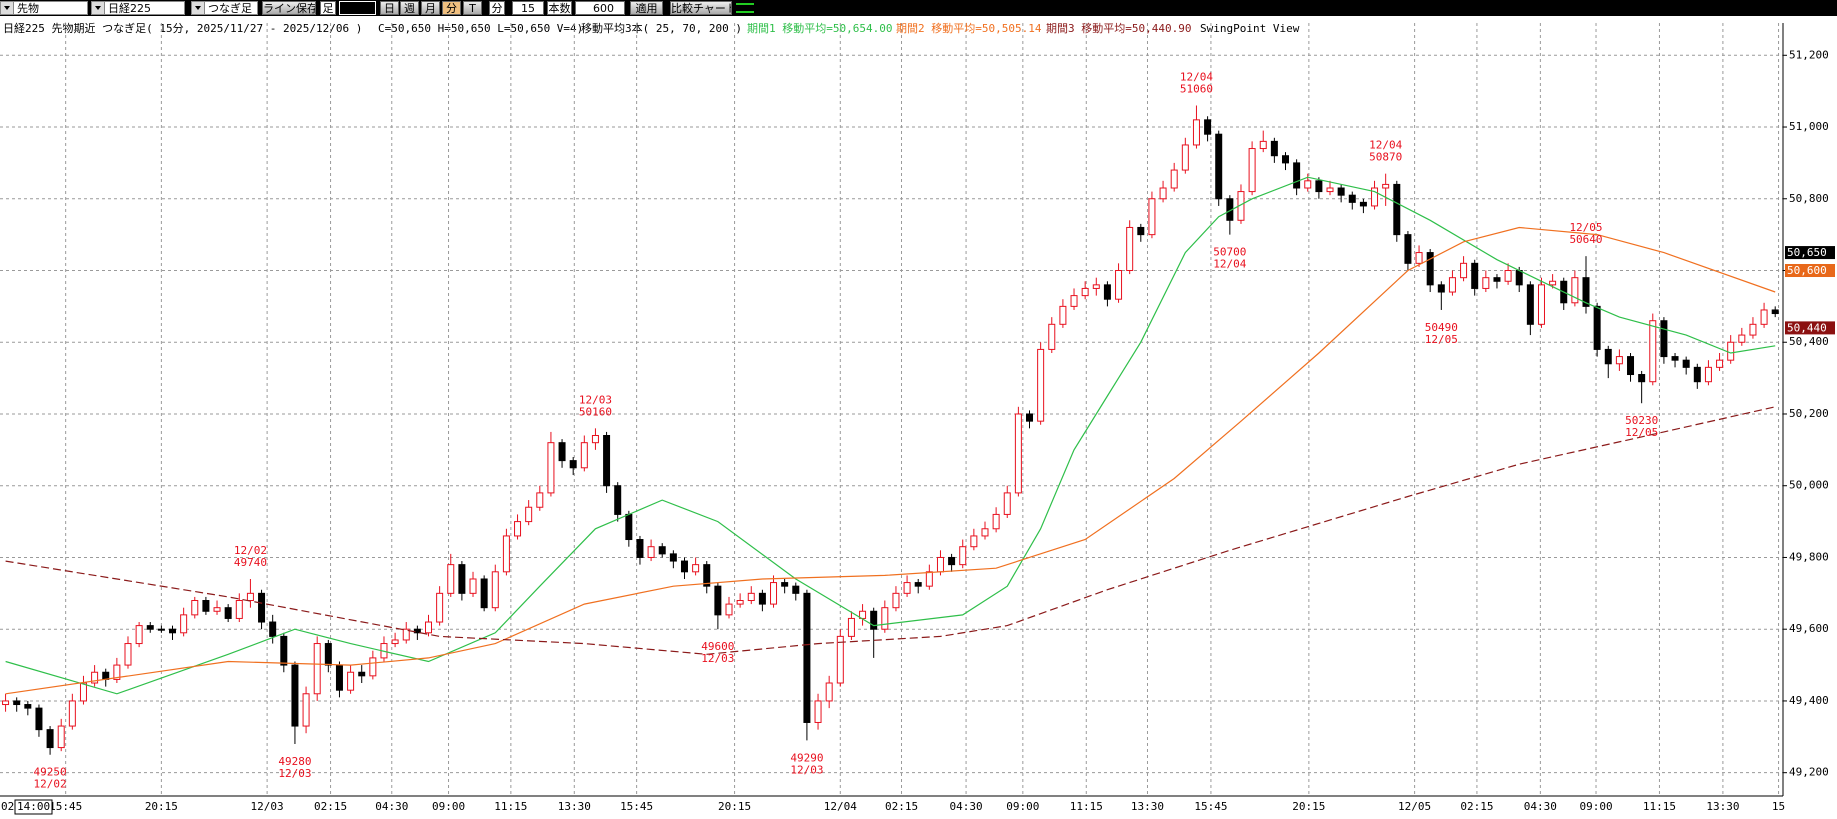 This screenshot has height=819, width=1837. What do you see at coordinates (44, 8) in the screenshot?
I see `market-select: 先物` at bounding box center [44, 8].